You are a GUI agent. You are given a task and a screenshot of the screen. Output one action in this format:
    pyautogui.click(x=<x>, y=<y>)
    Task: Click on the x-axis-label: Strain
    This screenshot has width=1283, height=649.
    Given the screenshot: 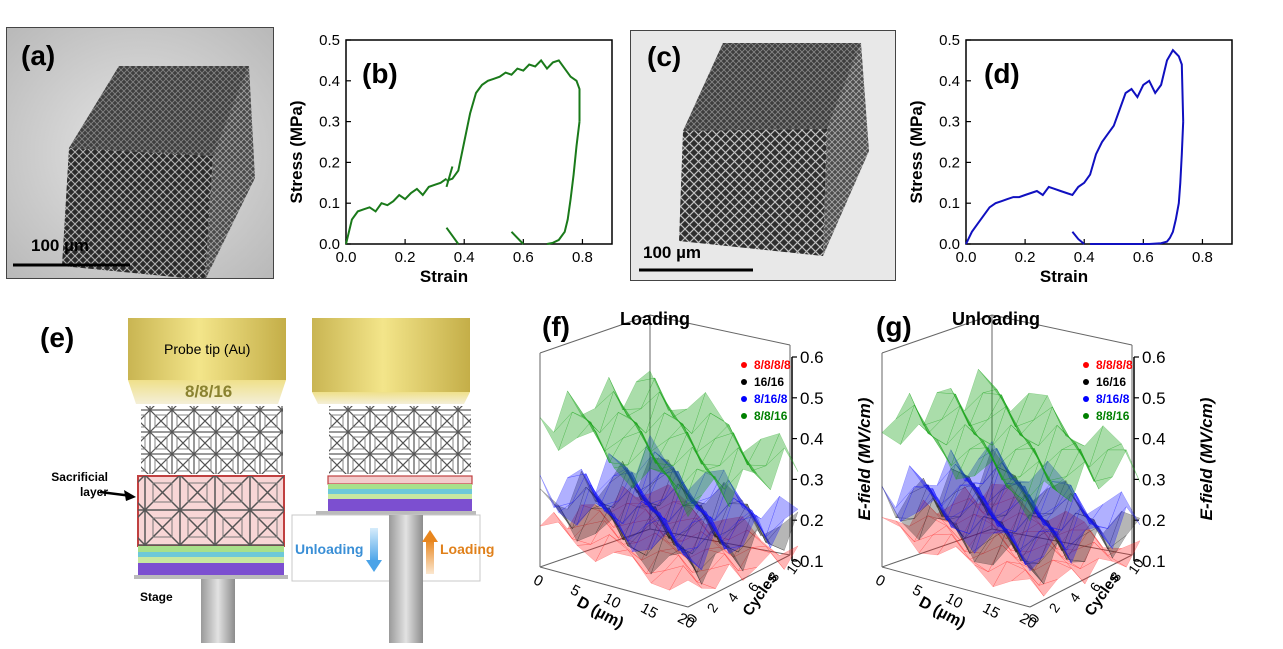 What is the action you would take?
    pyautogui.click(x=1064, y=276)
    